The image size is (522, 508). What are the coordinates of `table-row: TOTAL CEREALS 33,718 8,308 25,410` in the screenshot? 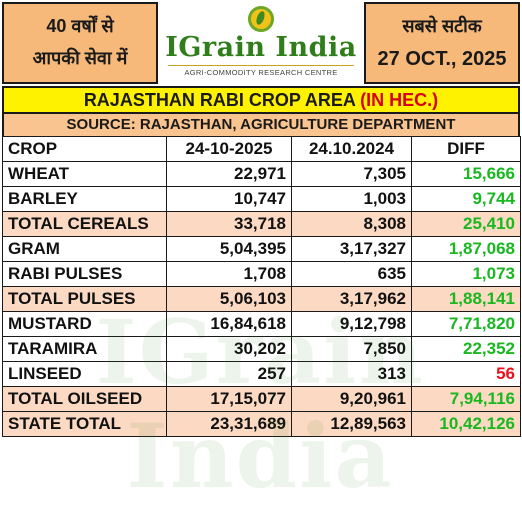 It's located at (261, 224).